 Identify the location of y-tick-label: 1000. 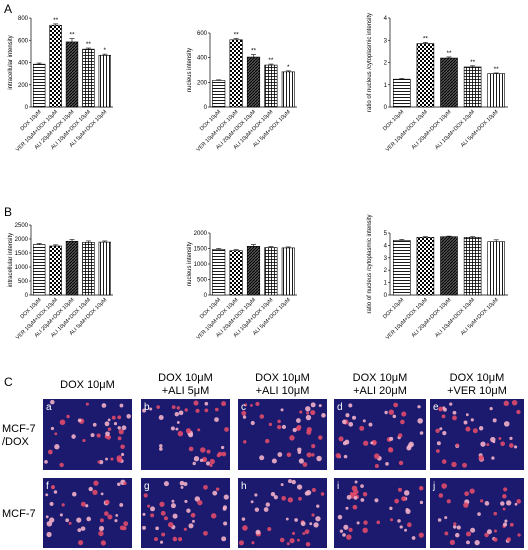
(22, 268).